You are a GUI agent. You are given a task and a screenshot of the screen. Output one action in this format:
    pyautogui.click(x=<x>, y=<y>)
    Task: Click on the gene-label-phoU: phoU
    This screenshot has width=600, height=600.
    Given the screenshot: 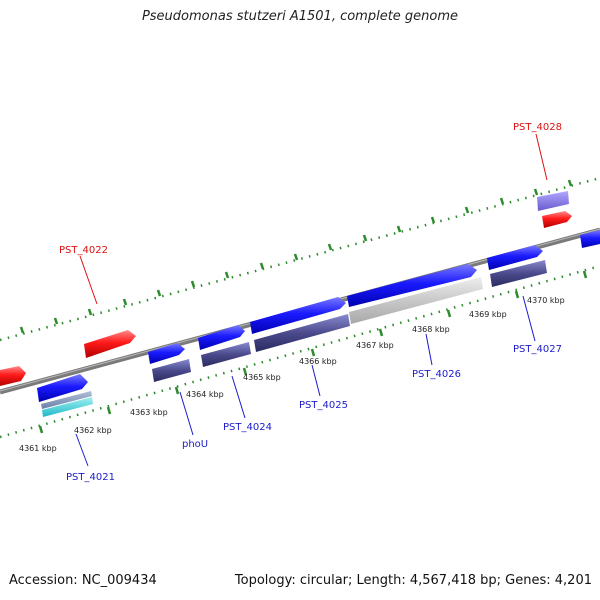 What is the action you would take?
    pyautogui.click(x=195, y=444)
    